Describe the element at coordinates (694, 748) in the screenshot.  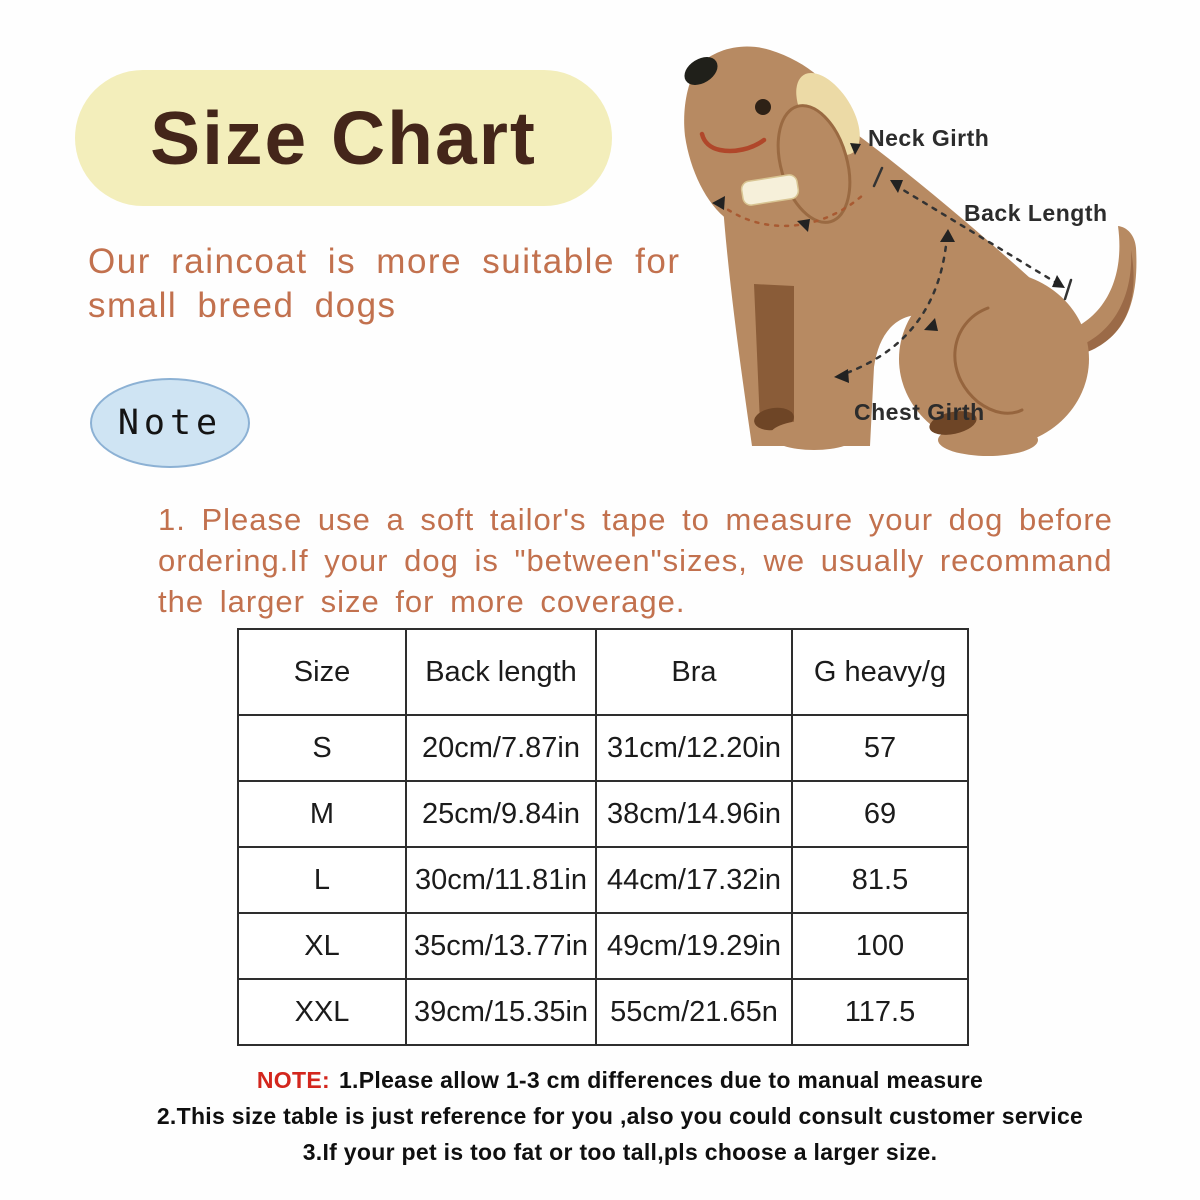
I see `table-cell: 31cm/12.20in` at that location.